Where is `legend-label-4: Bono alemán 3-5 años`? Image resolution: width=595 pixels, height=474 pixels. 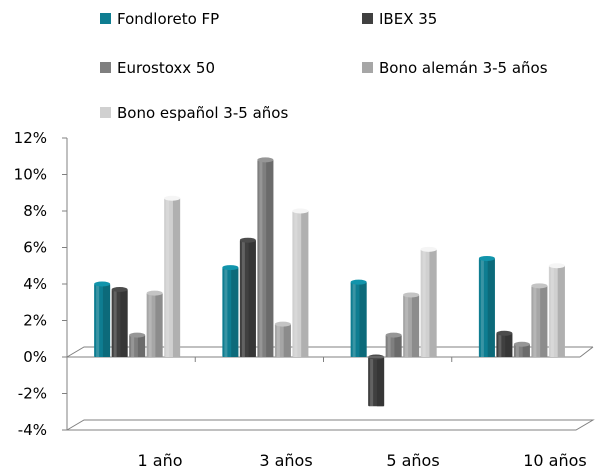 legend-label-4: Bono alemán 3-5 años is located at coordinates (463, 68).